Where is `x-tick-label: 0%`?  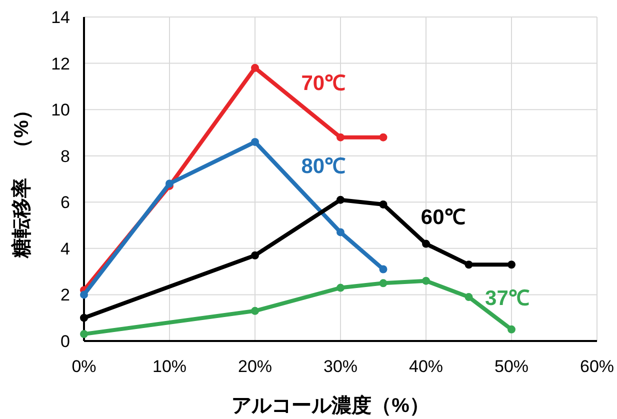 x-tick-label: 0% is located at coordinates (84, 366).